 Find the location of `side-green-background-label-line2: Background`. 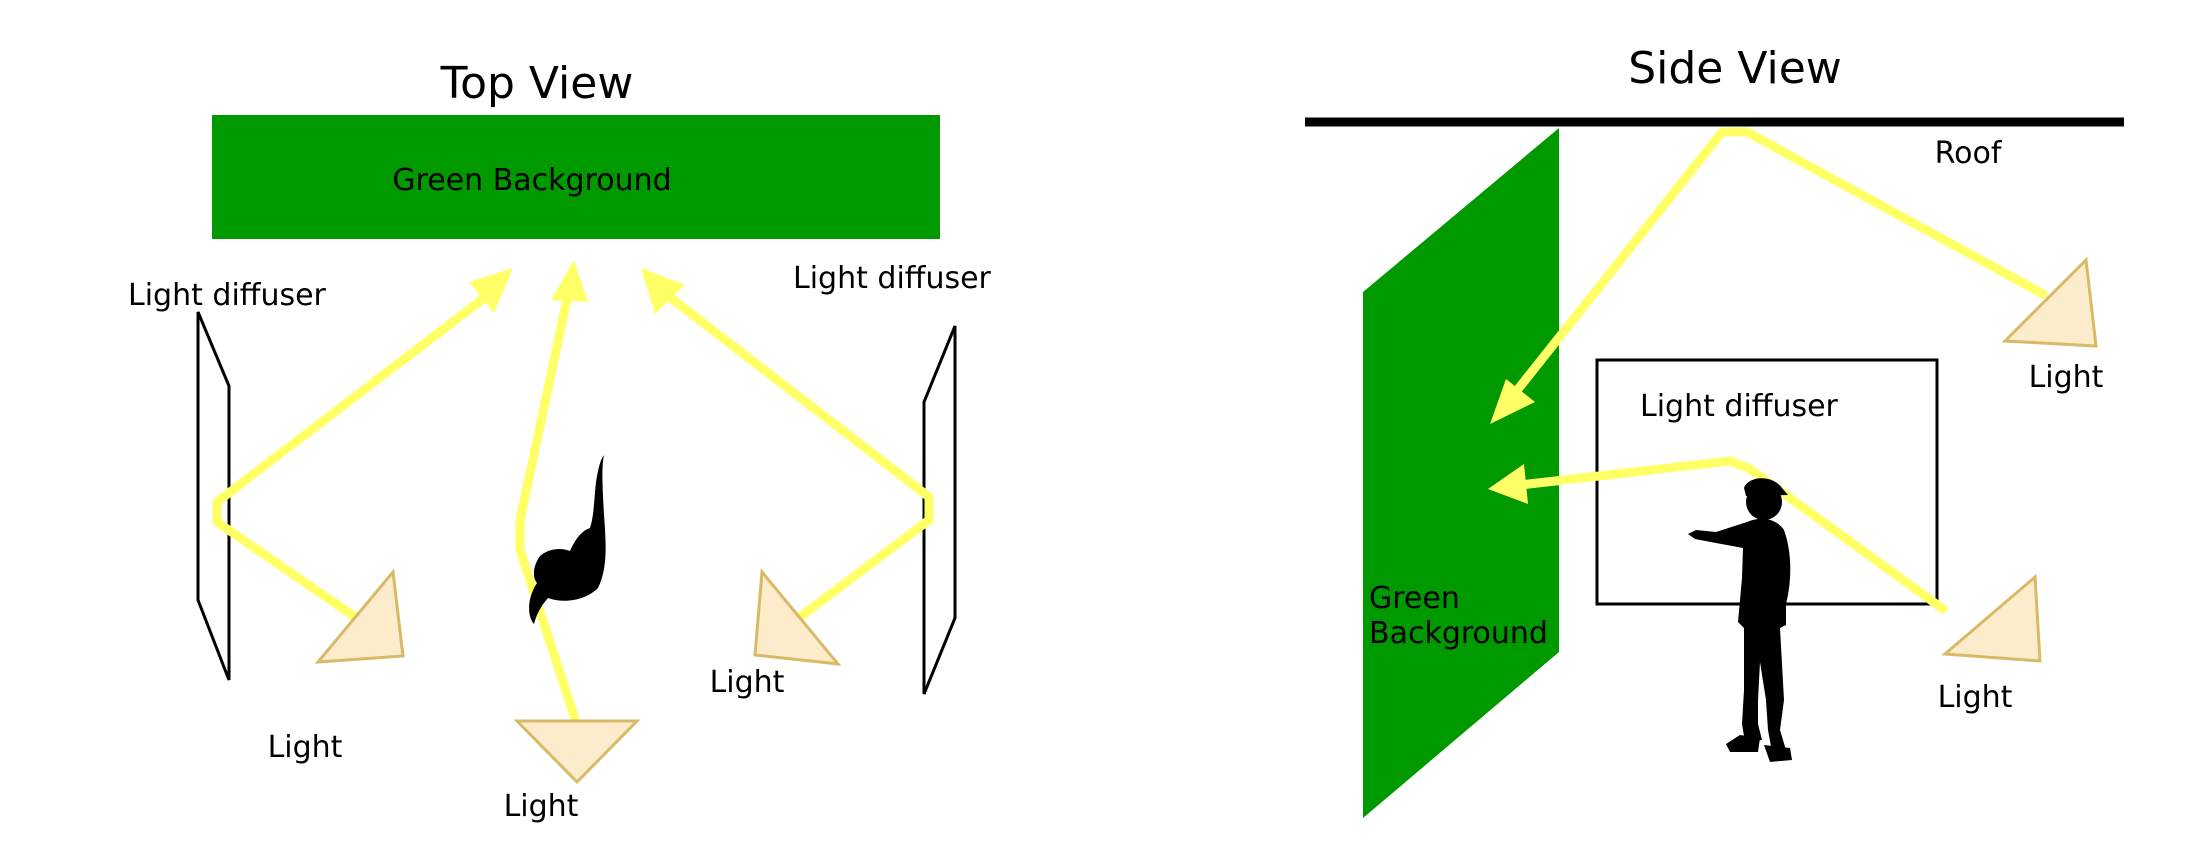

side-green-background-label-line2: Background is located at coordinates (1458, 633).